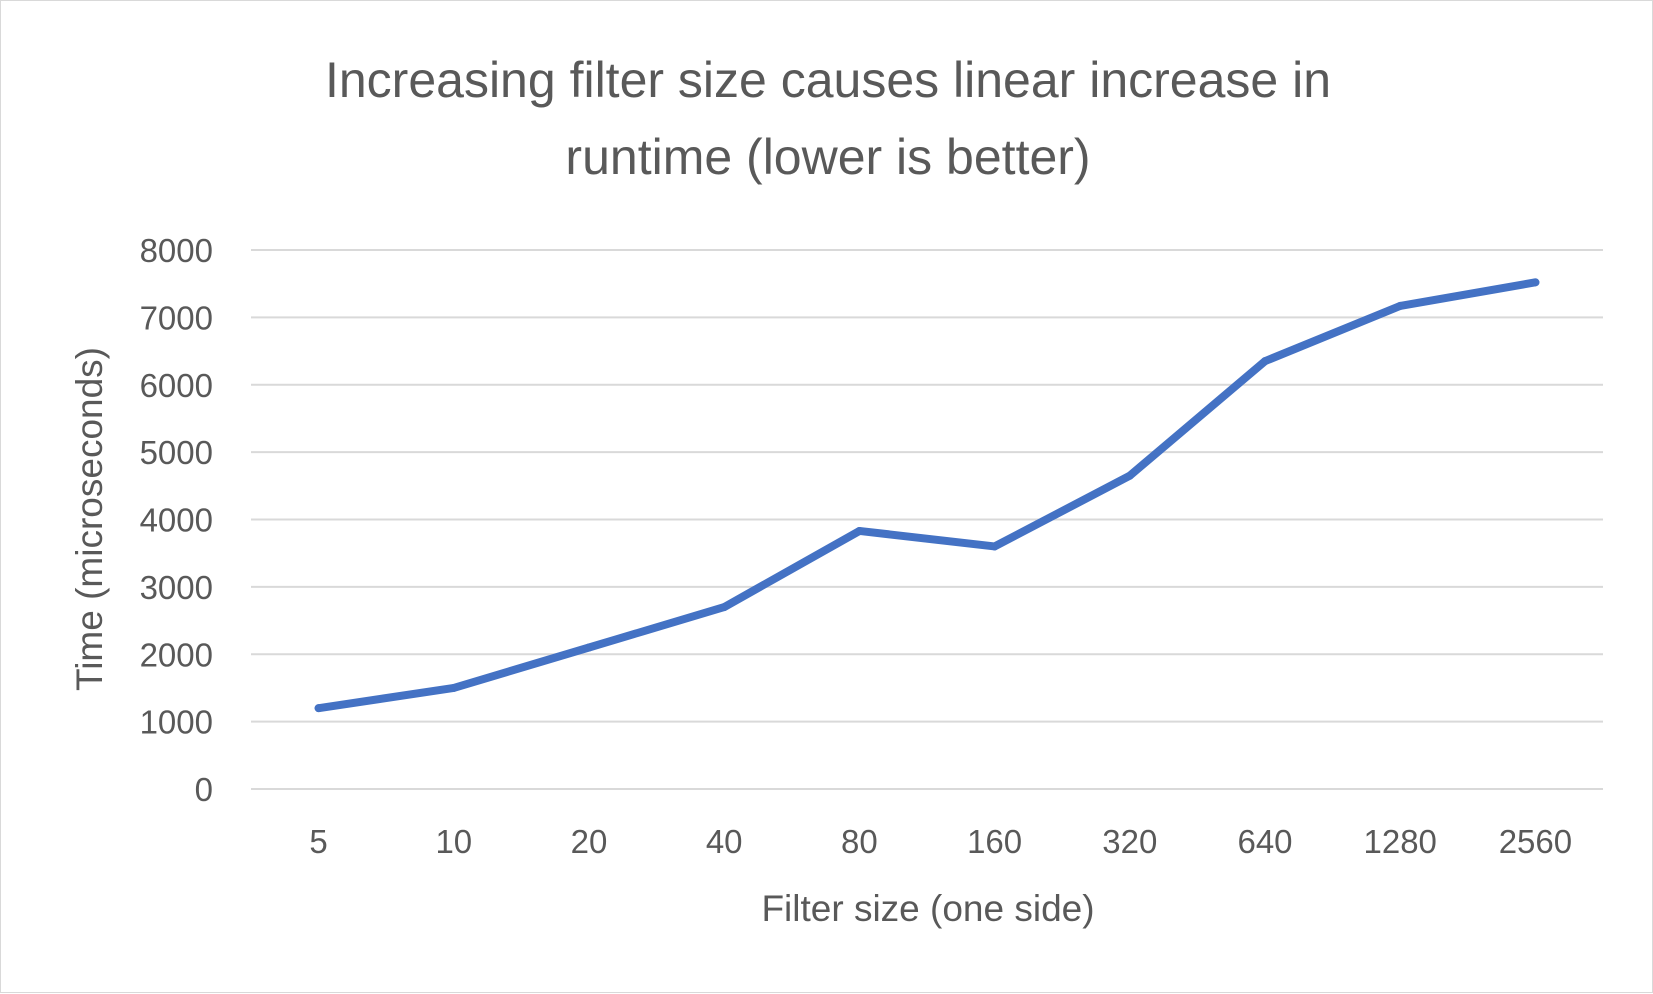 This screenshot has width=1653, height=994. What do you see at coordinates (176, 385) in the screenshot?
I see `y-tick-label: 6000` at bounding box center [176, 385].